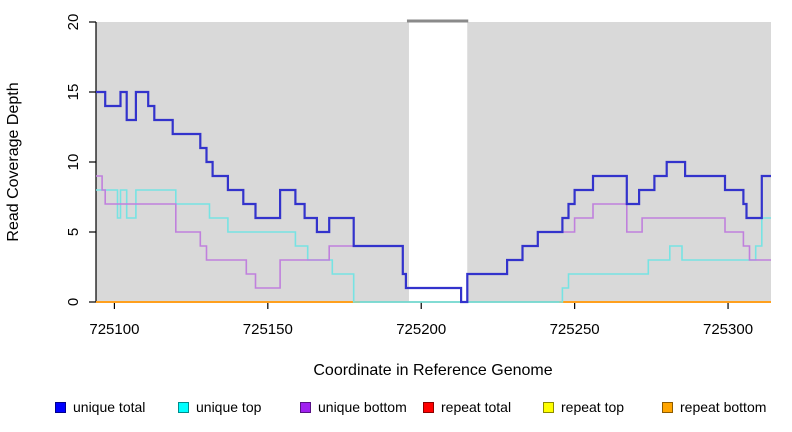 The height and width of the screenshot is (432, 792). Describe the element at coordinates (60, 407) in the screenshot. I see `legend-swatch-unique-total` at that location.